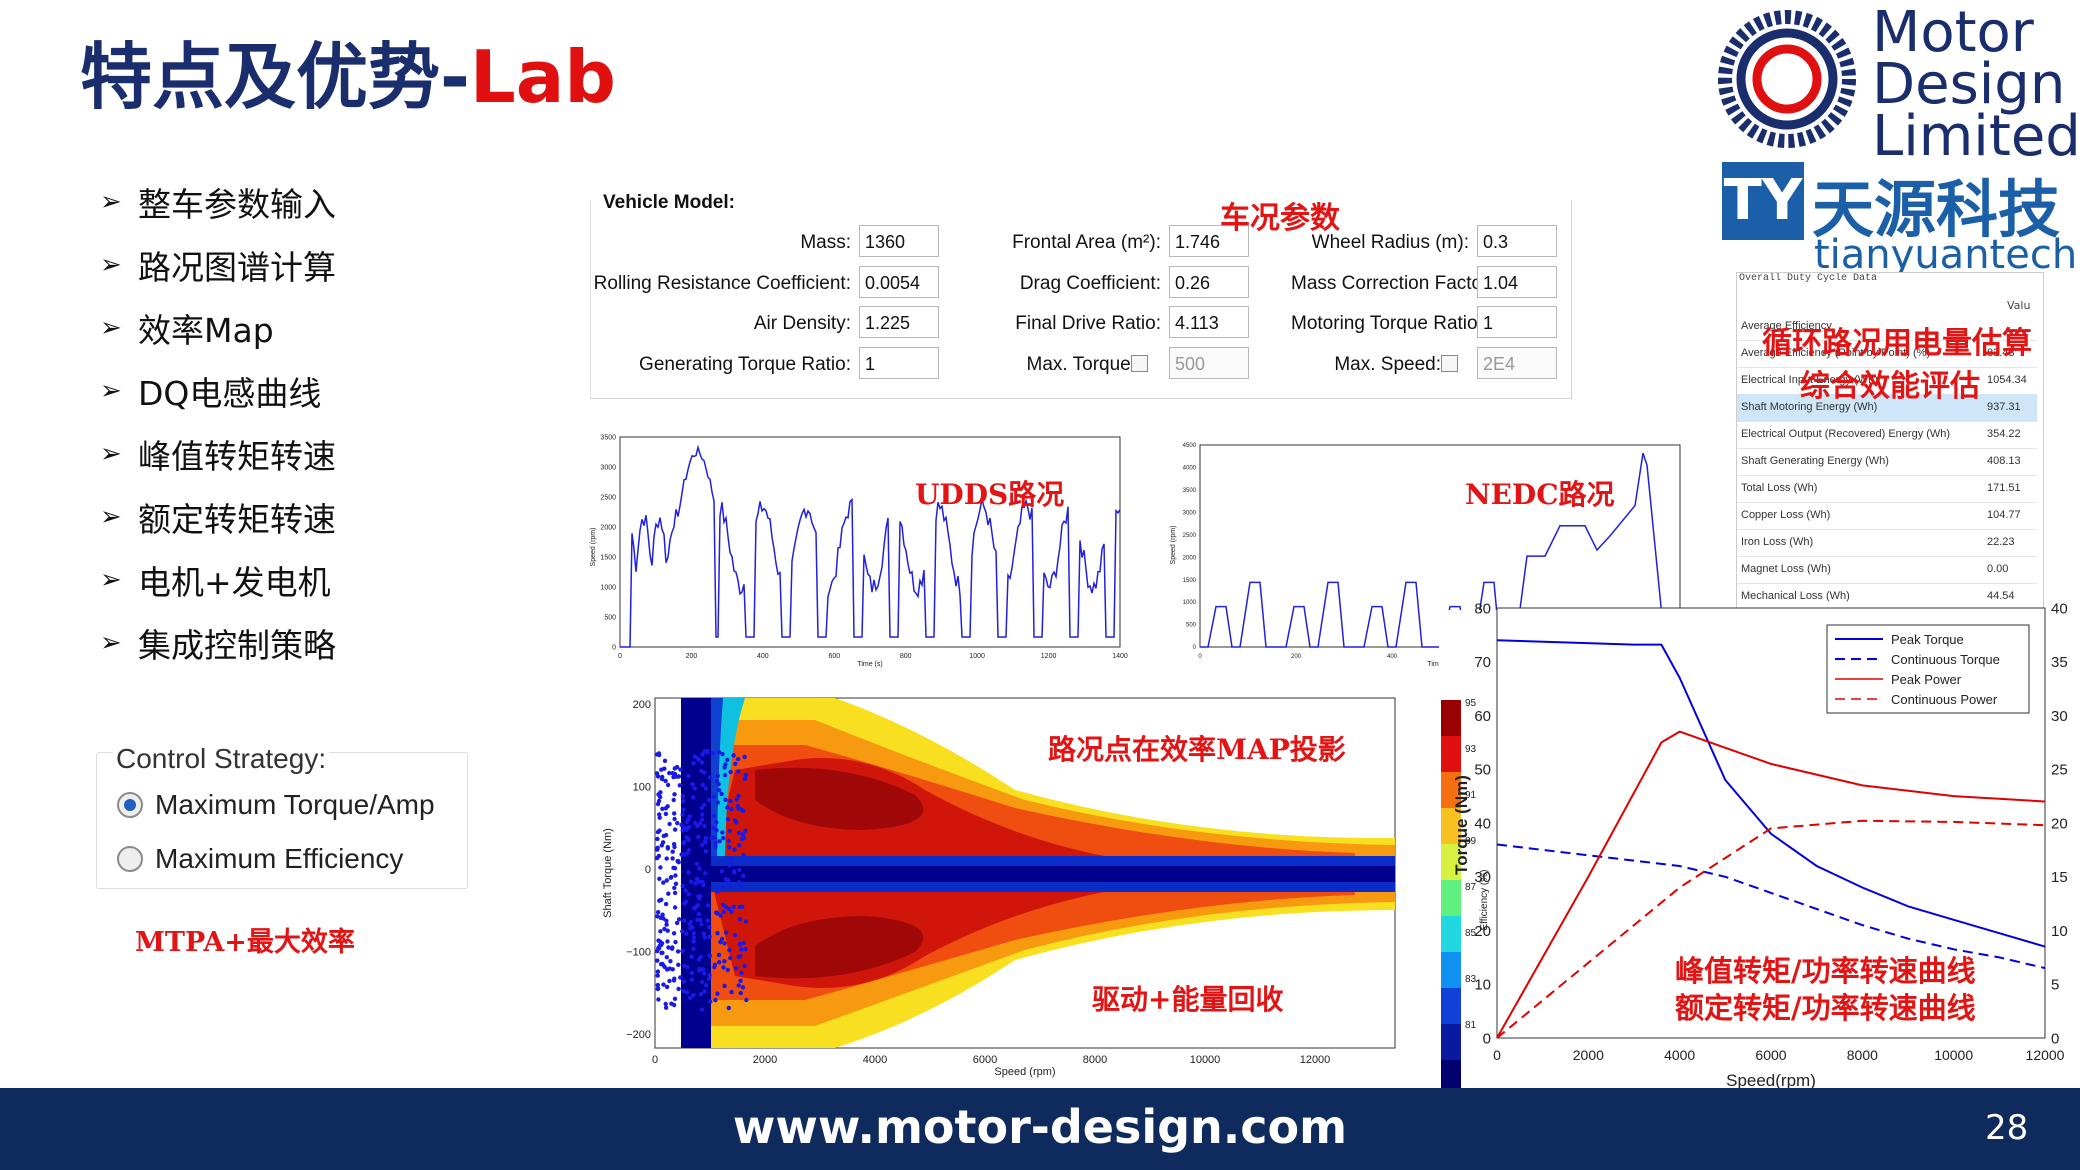  Describe the element at coordinates (1825, 1008) in the screenshot. I see `rated-curve-annotation: 额定转矩/功率转速曲线` at that location.